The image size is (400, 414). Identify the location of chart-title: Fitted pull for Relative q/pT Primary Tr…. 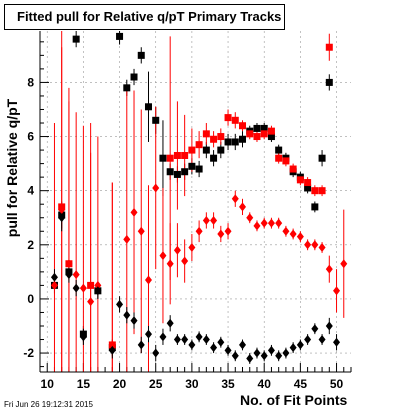
(149, 16).